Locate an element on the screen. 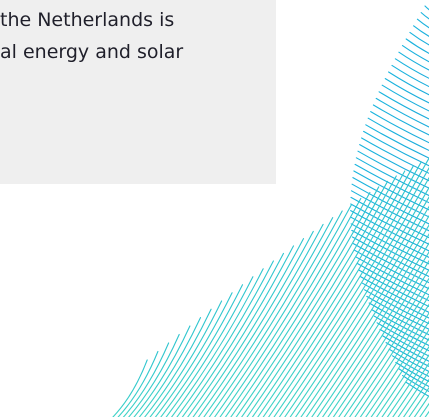 This screenshot has width=429, height=417. body-text: the Netherlands is al energy and solar is located at coordinates (138, 36).